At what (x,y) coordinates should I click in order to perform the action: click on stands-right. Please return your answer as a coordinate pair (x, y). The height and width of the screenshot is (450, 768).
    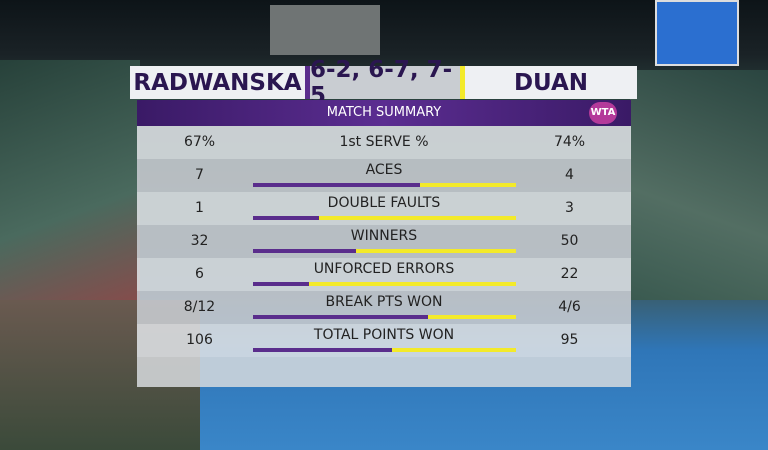
    Looking at the image, I should click on (699, 185).